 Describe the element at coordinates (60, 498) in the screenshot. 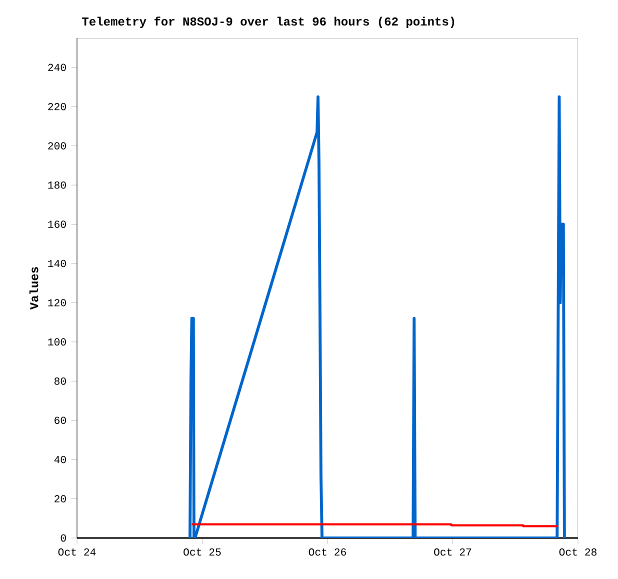

I see `y-tick-label: 20` at that location.